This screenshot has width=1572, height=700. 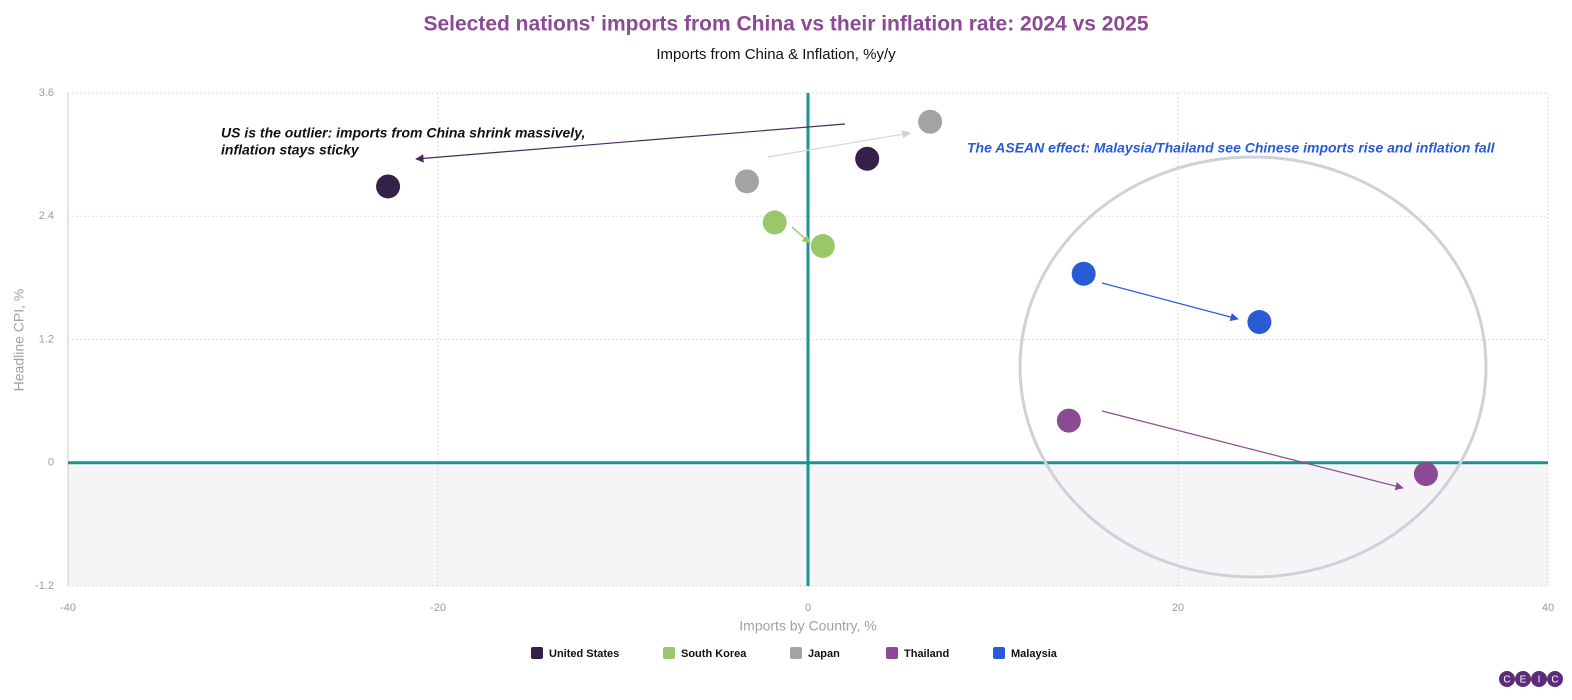 What do you see at coordinates (44, 586) in the screenshot?
I see `y-tick-label: -1.2` at bounding box center [44, 586].